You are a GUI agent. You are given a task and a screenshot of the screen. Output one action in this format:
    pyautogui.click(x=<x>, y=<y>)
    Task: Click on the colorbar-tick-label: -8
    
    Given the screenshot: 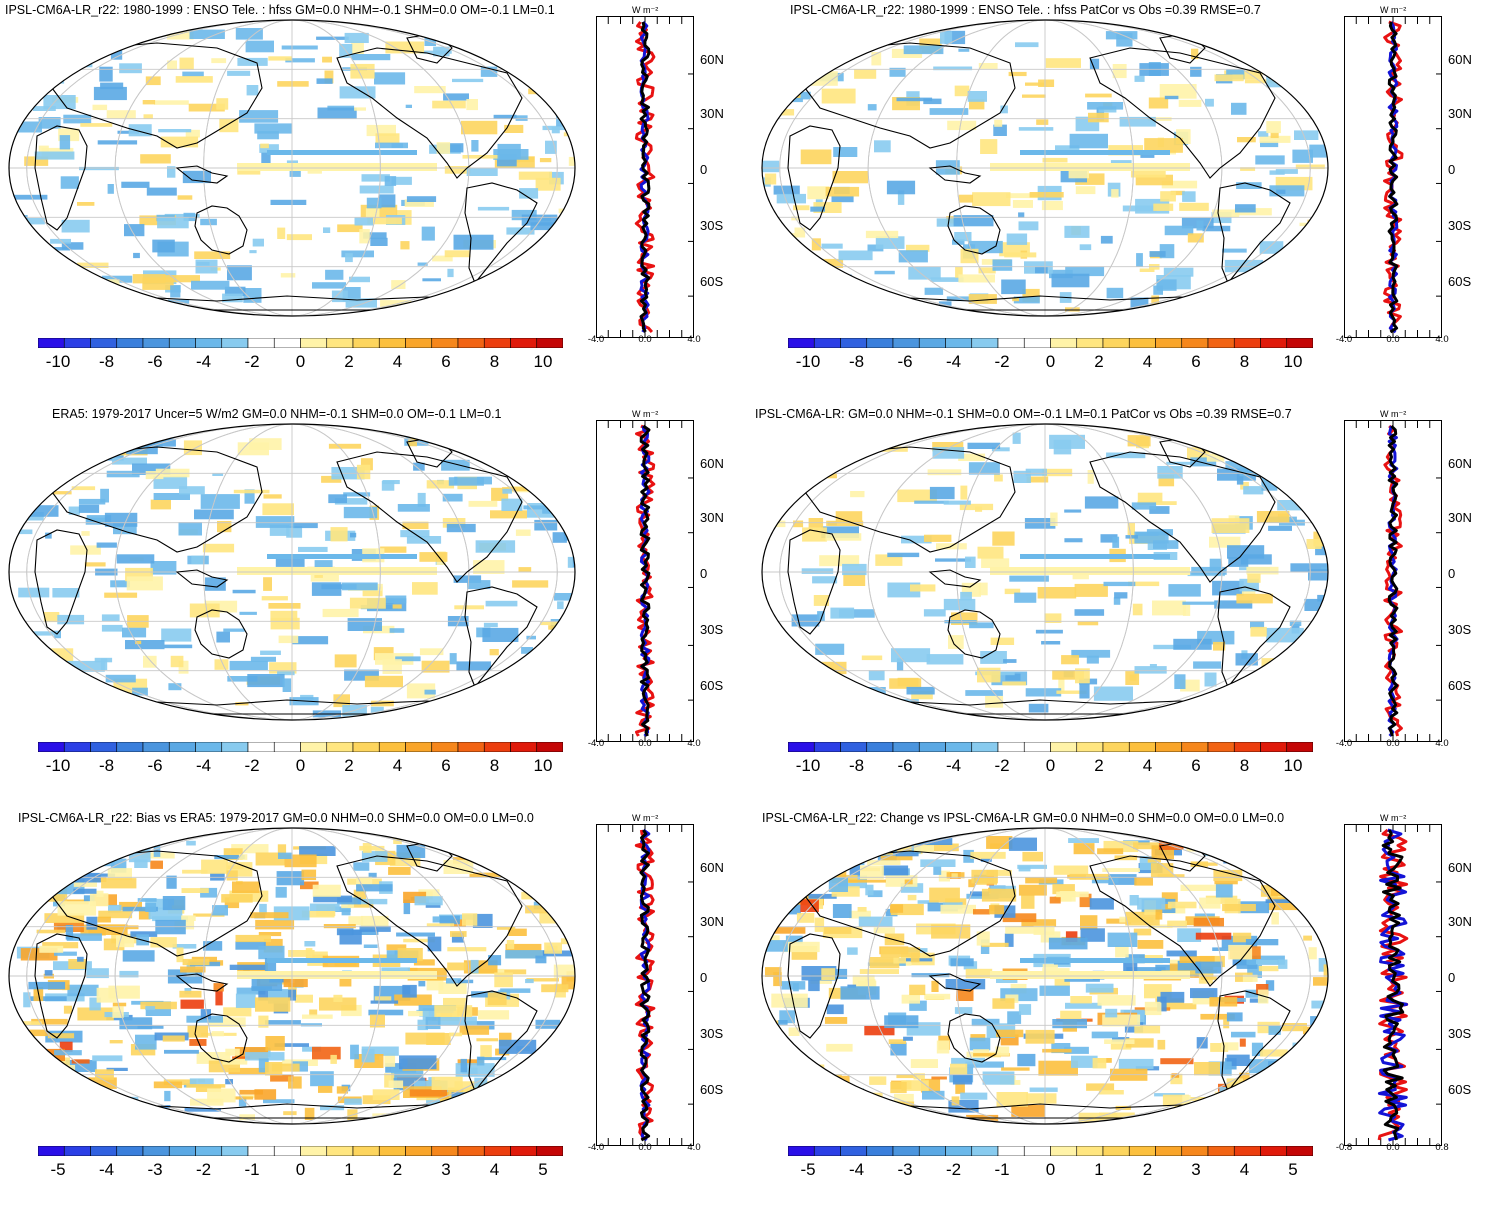 What is the action you would take?
    pyautogui.click(x=106, y=362)
    